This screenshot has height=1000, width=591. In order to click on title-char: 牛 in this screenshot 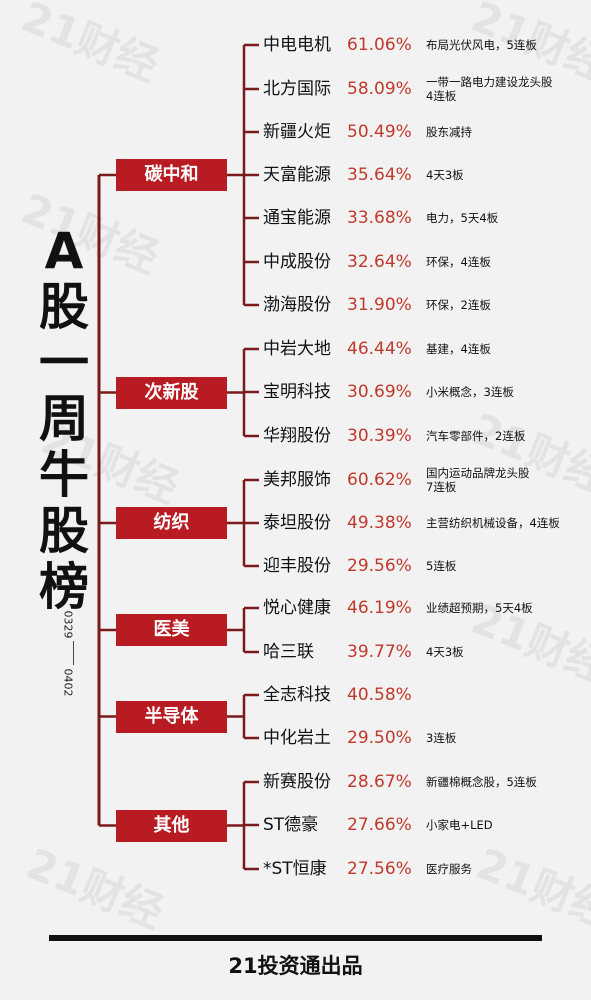, I will do `click(64, 475)`.